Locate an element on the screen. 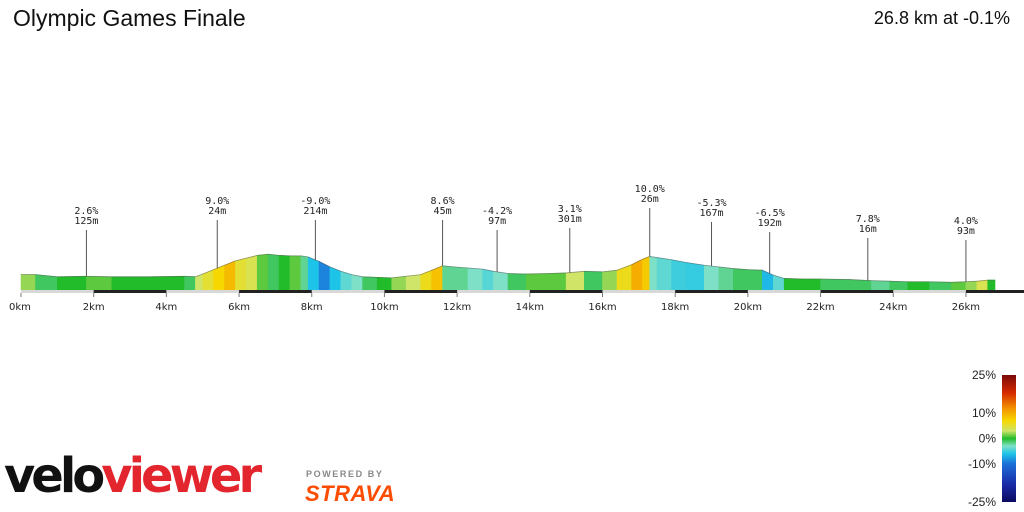 The height and width of the screenshot is (512, 1024). annotation-grade: -6.5% is located at coordinates (770, 213).